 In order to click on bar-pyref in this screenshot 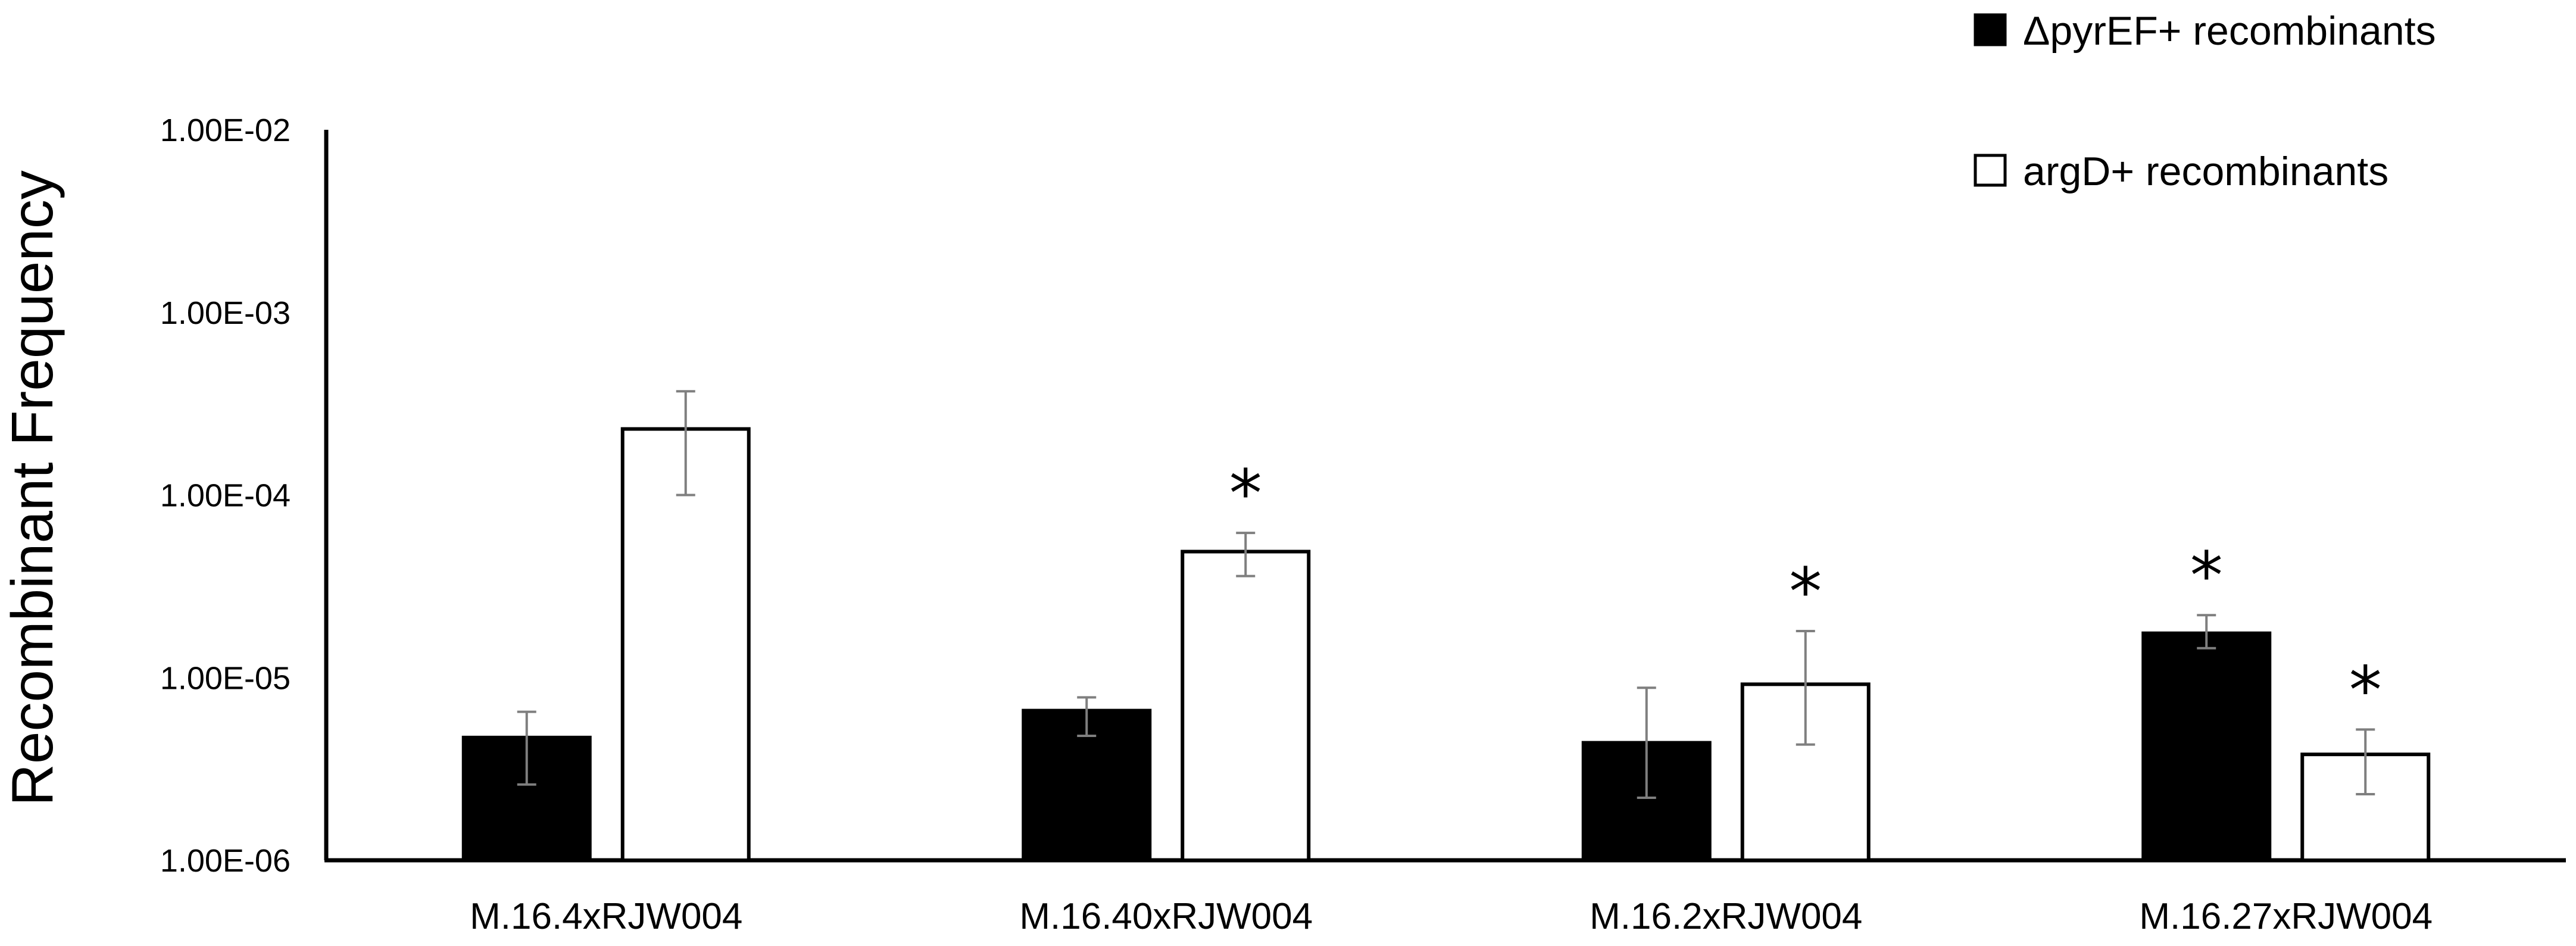, I will do `click(2206, 747)`.